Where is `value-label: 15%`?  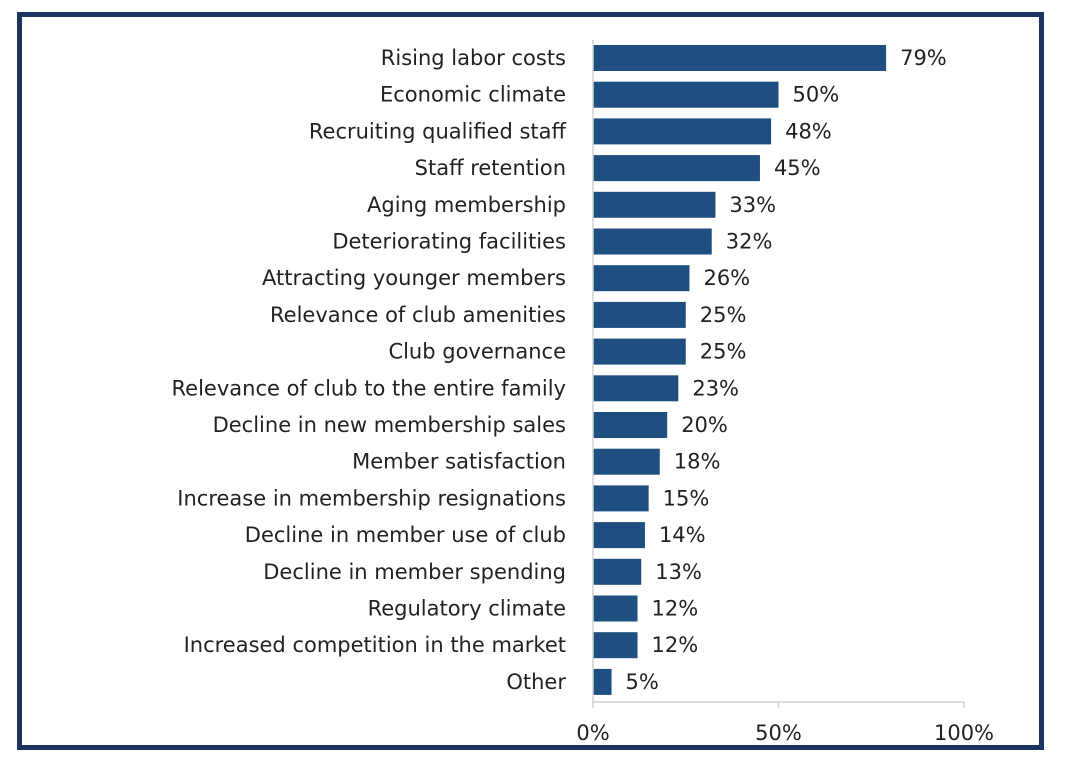
value-label: 15% is located at coordinates (686, 498).